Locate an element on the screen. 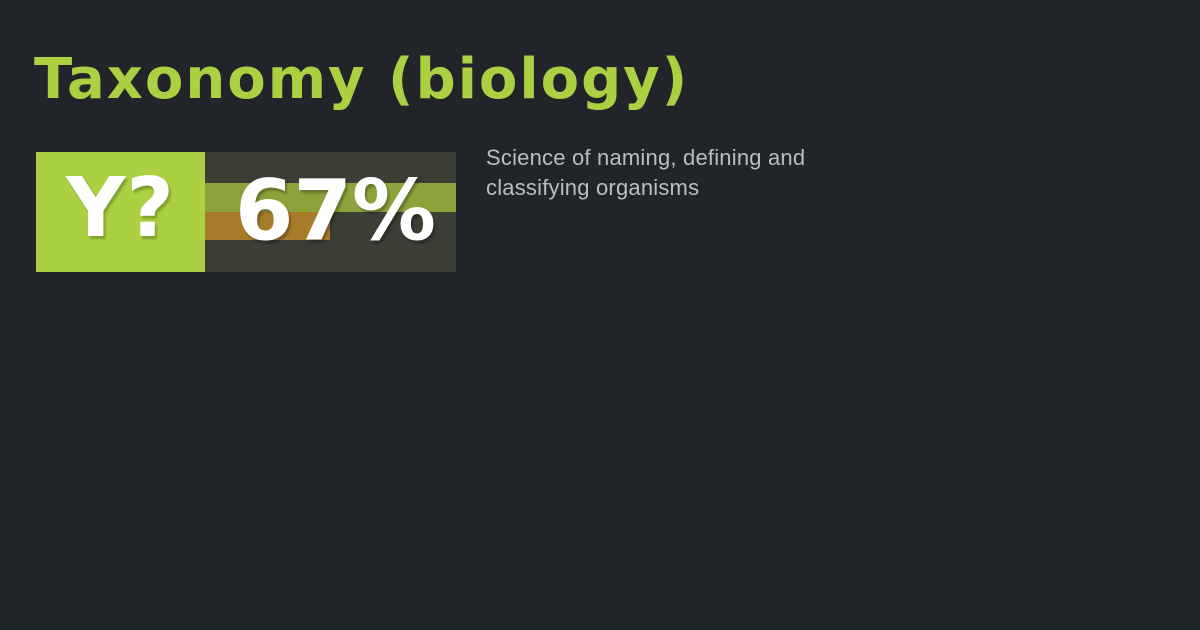  stat-bar-olive is located at coordinates (330, 197).